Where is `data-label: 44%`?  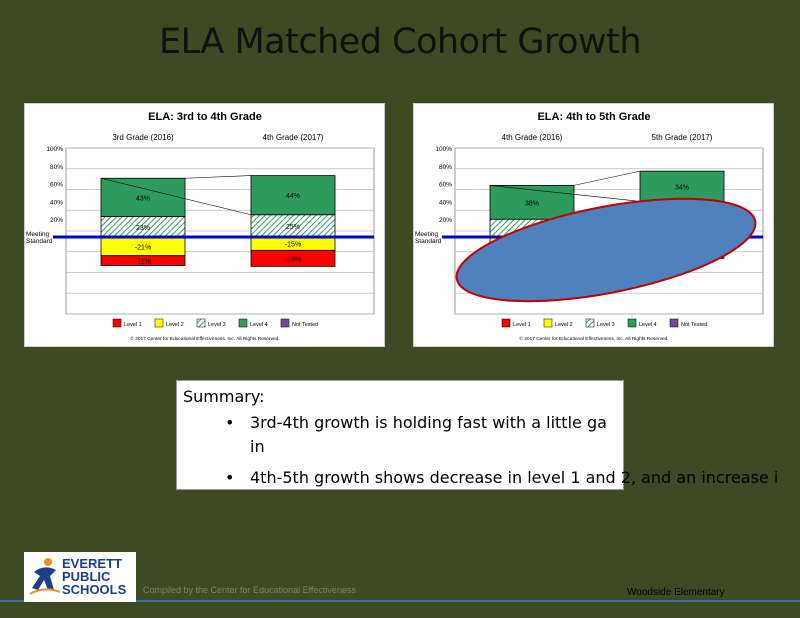 data-label: 44% is located at coordinates (293, 196).